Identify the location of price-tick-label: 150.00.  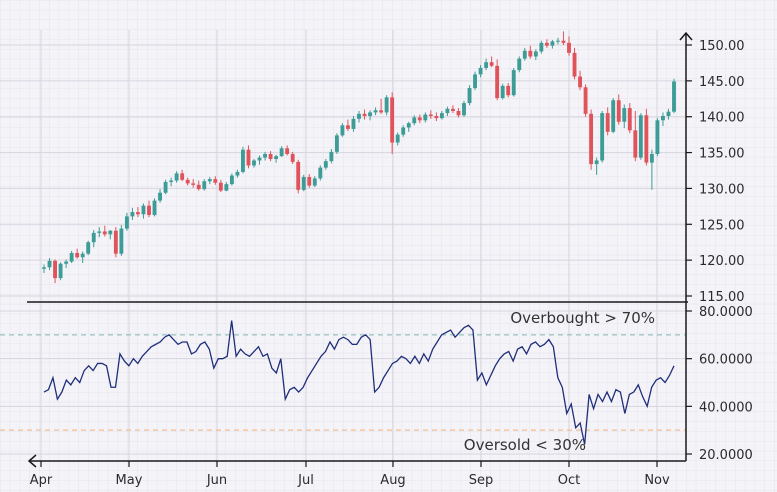
(722, 46).